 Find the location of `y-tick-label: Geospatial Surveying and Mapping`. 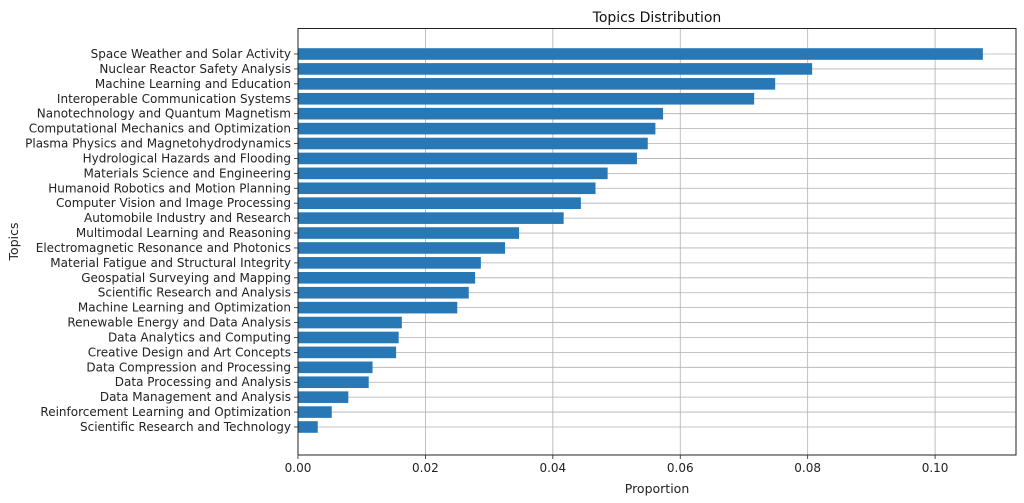

y-tick-label: Geospatial Surveying and Mapping is located at coordinates (186, 278).